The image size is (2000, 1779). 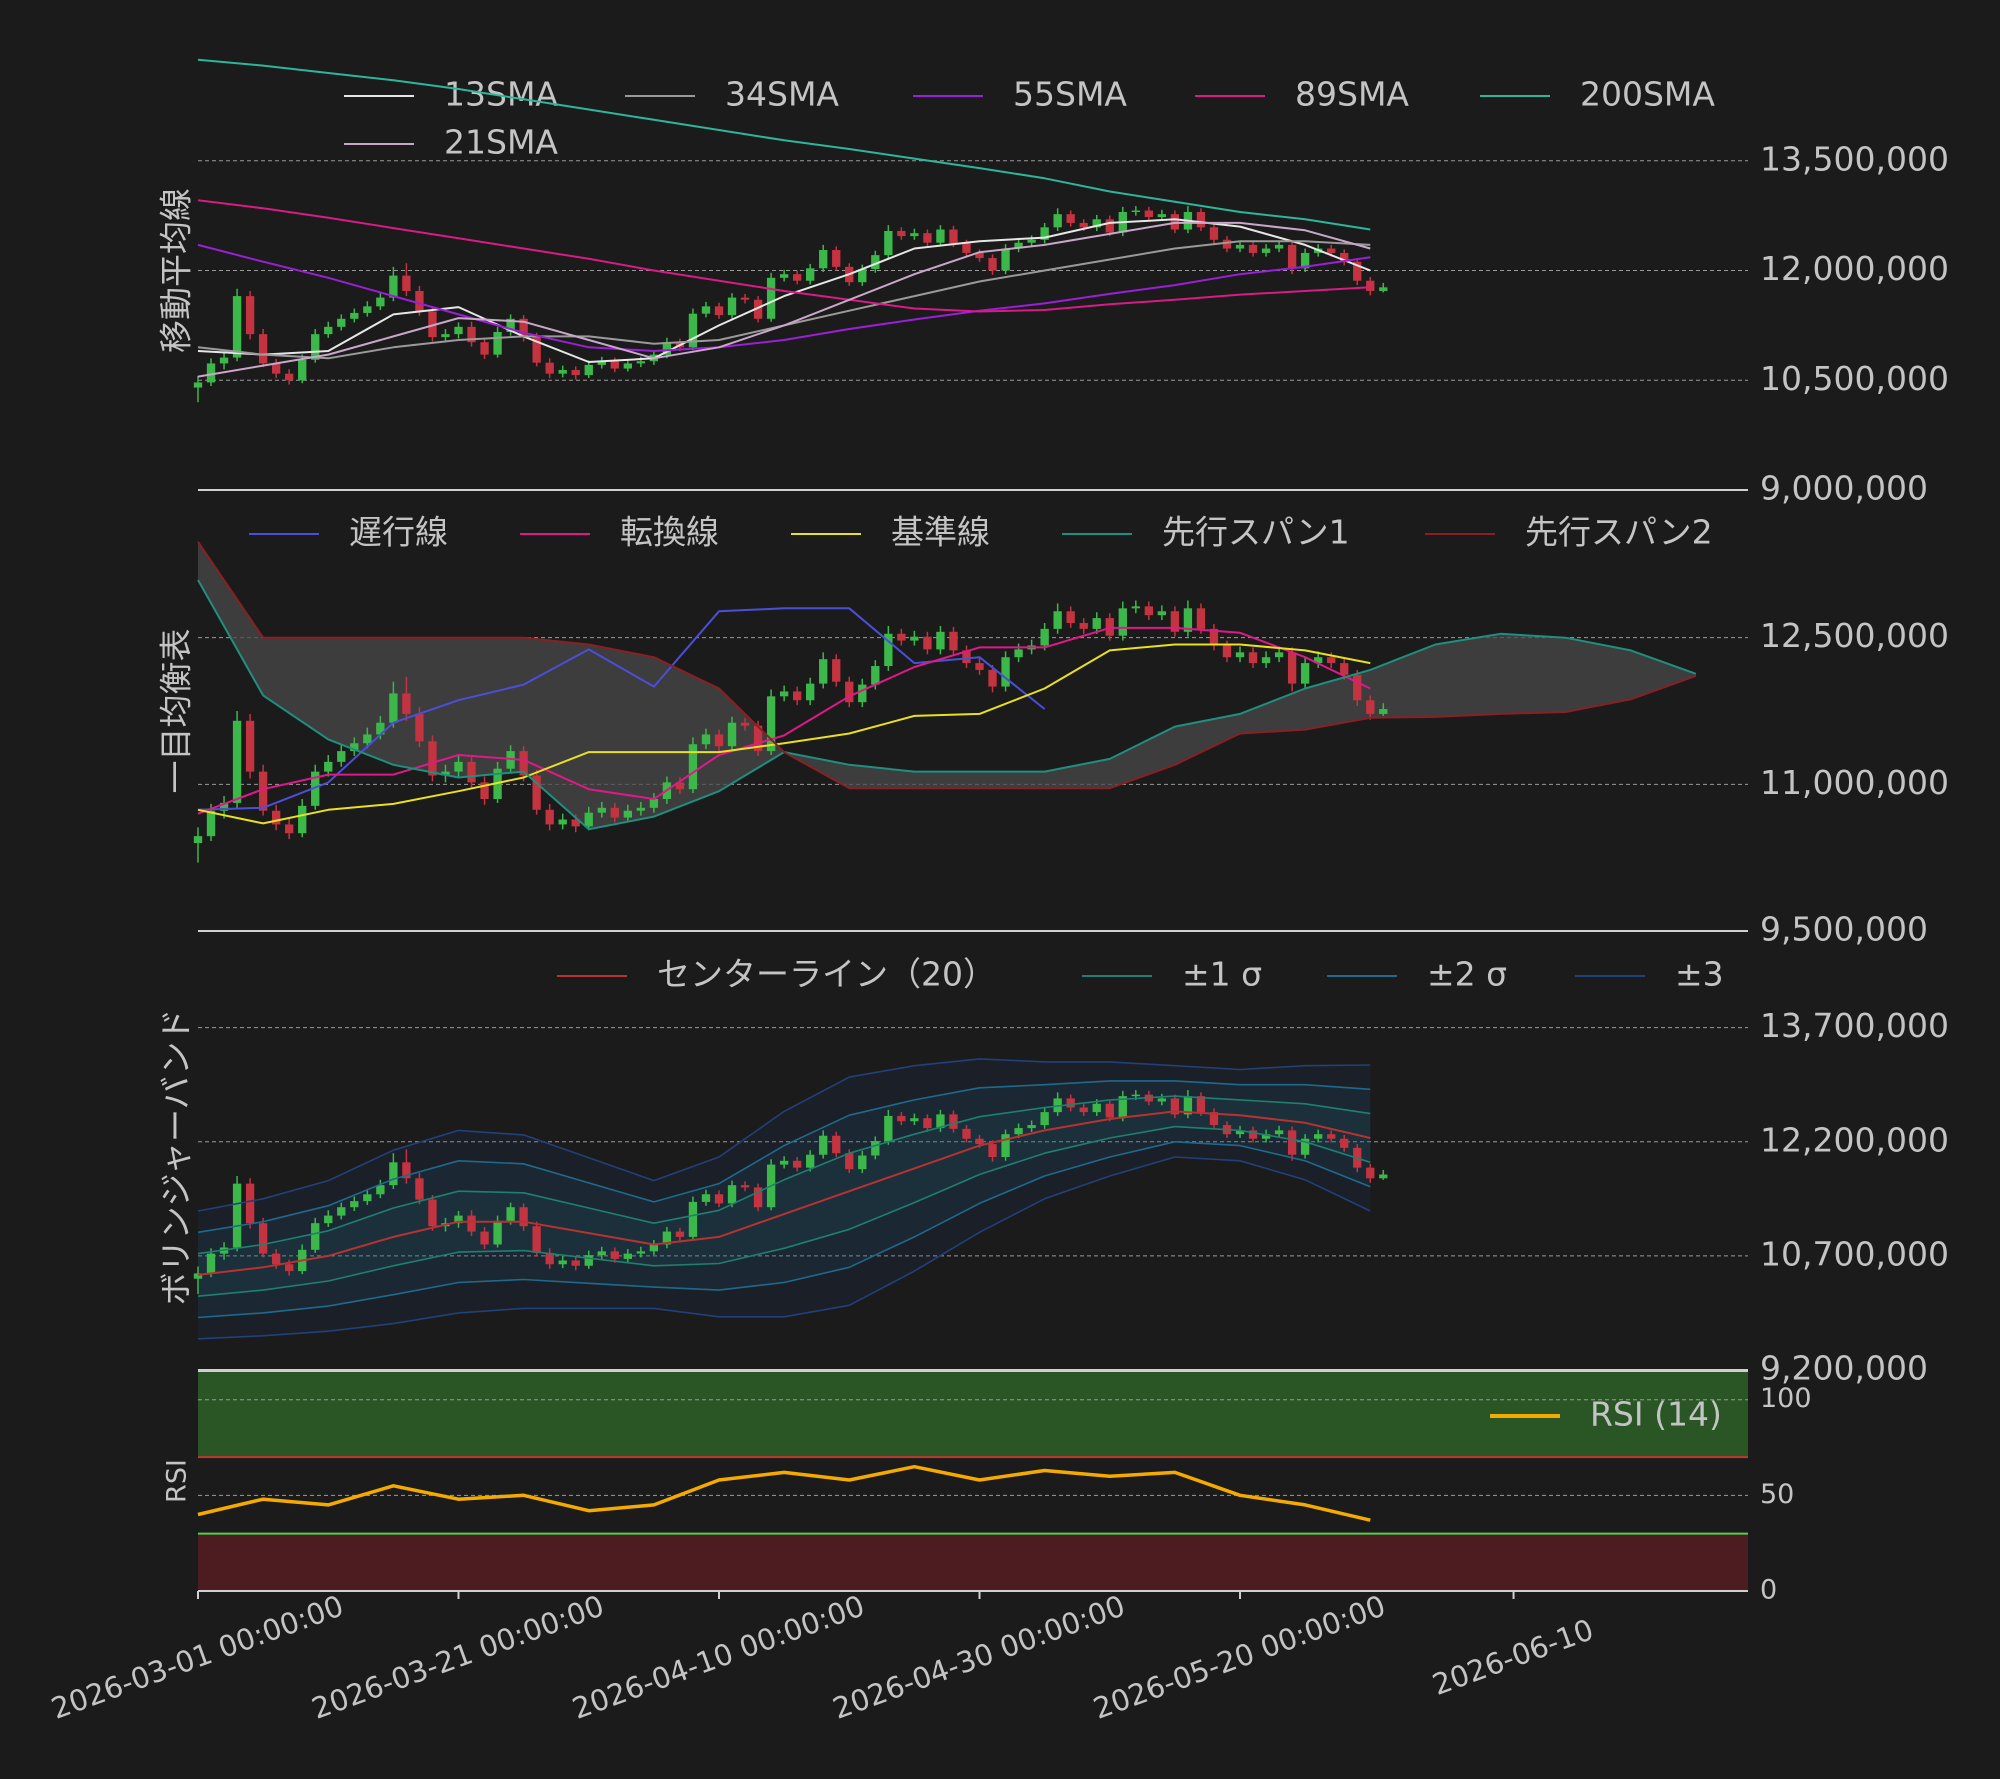 What do you see at coordinates (784, 1175) in the screenshot?
I see `band-upper` at bounding box center [784, 1175].